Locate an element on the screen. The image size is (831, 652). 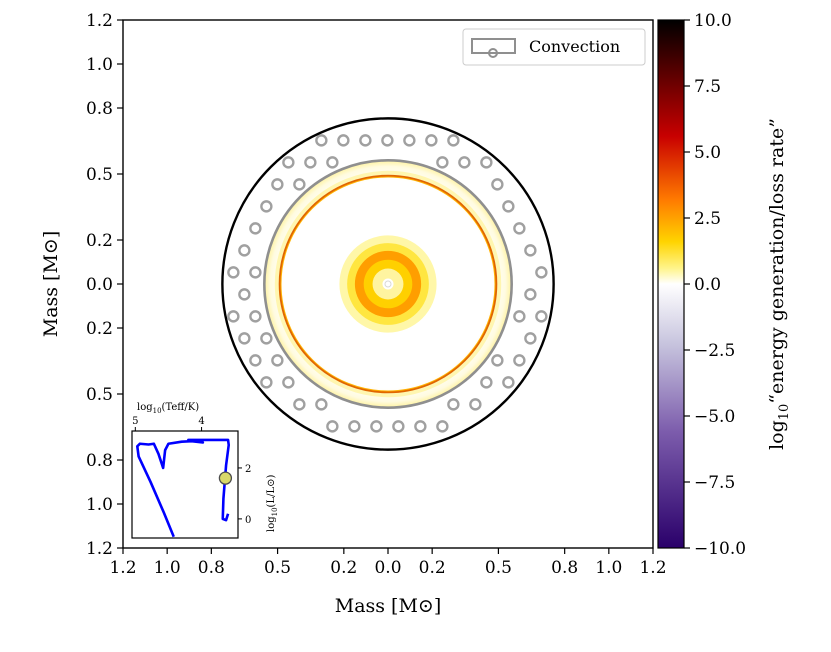
inset-y-axis: 20 is located at coordinates (244, 495).